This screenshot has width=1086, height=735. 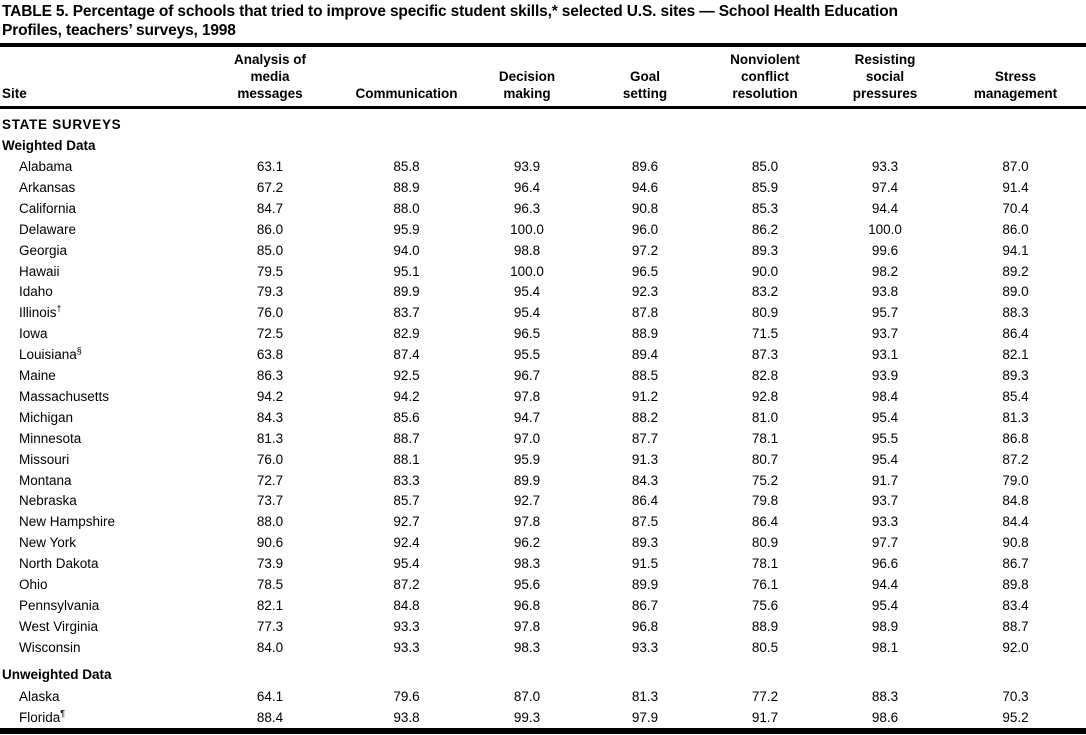 I want to click on value-cell: 96.3, so click(x=527, y=208).